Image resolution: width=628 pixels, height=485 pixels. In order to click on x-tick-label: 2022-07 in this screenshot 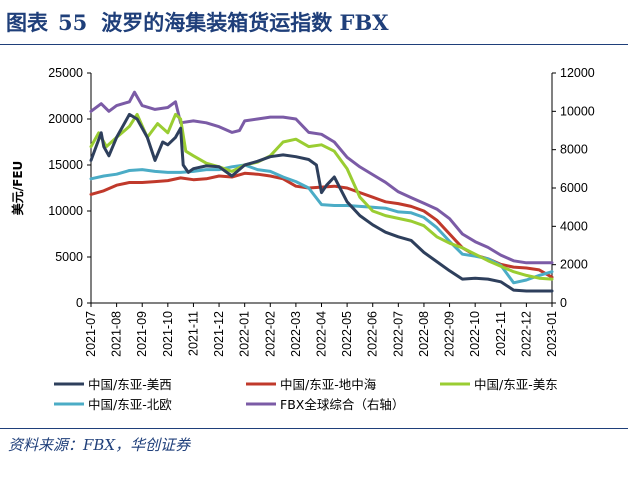, I will do `click(398, 334)`.